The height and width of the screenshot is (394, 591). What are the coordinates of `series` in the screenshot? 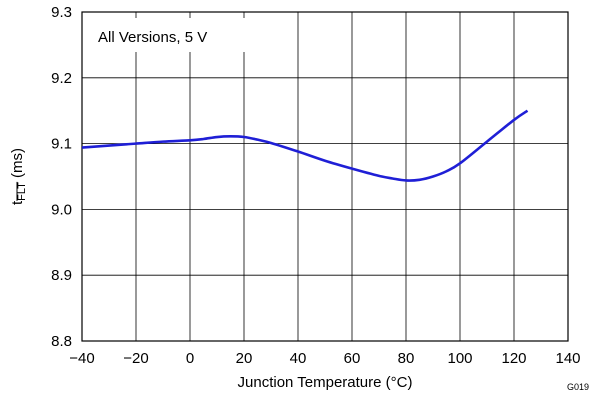 It's located at (305, 145).